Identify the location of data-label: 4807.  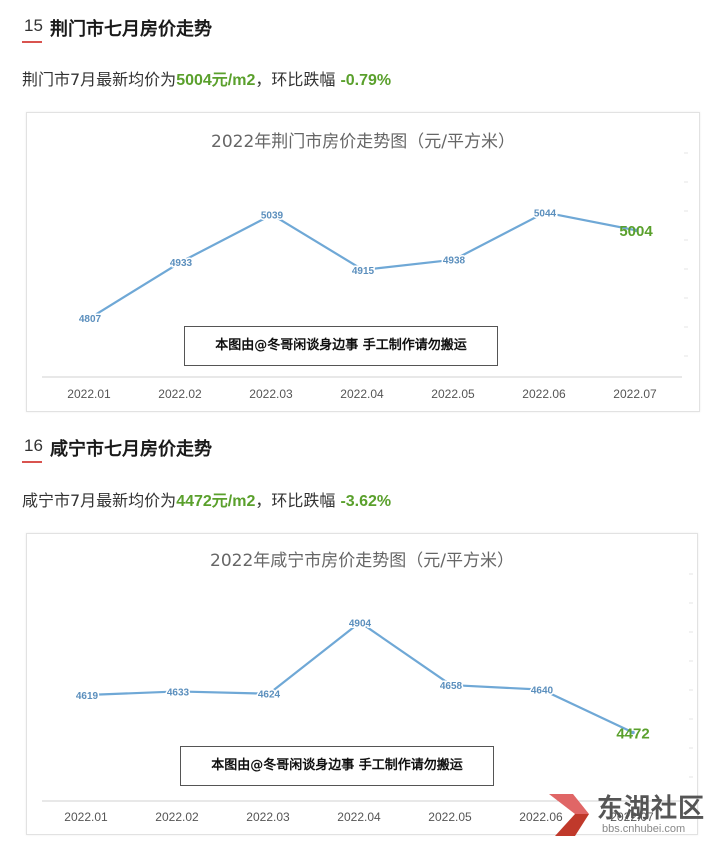
(90, 319).